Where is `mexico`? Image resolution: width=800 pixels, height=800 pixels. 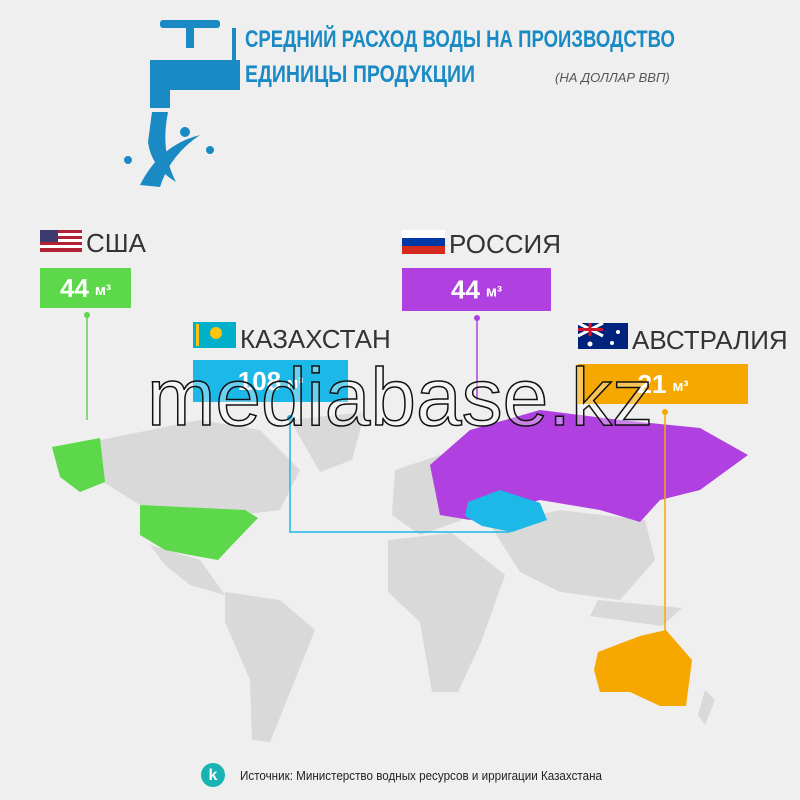 mexico is located at coordinates (187, 570).